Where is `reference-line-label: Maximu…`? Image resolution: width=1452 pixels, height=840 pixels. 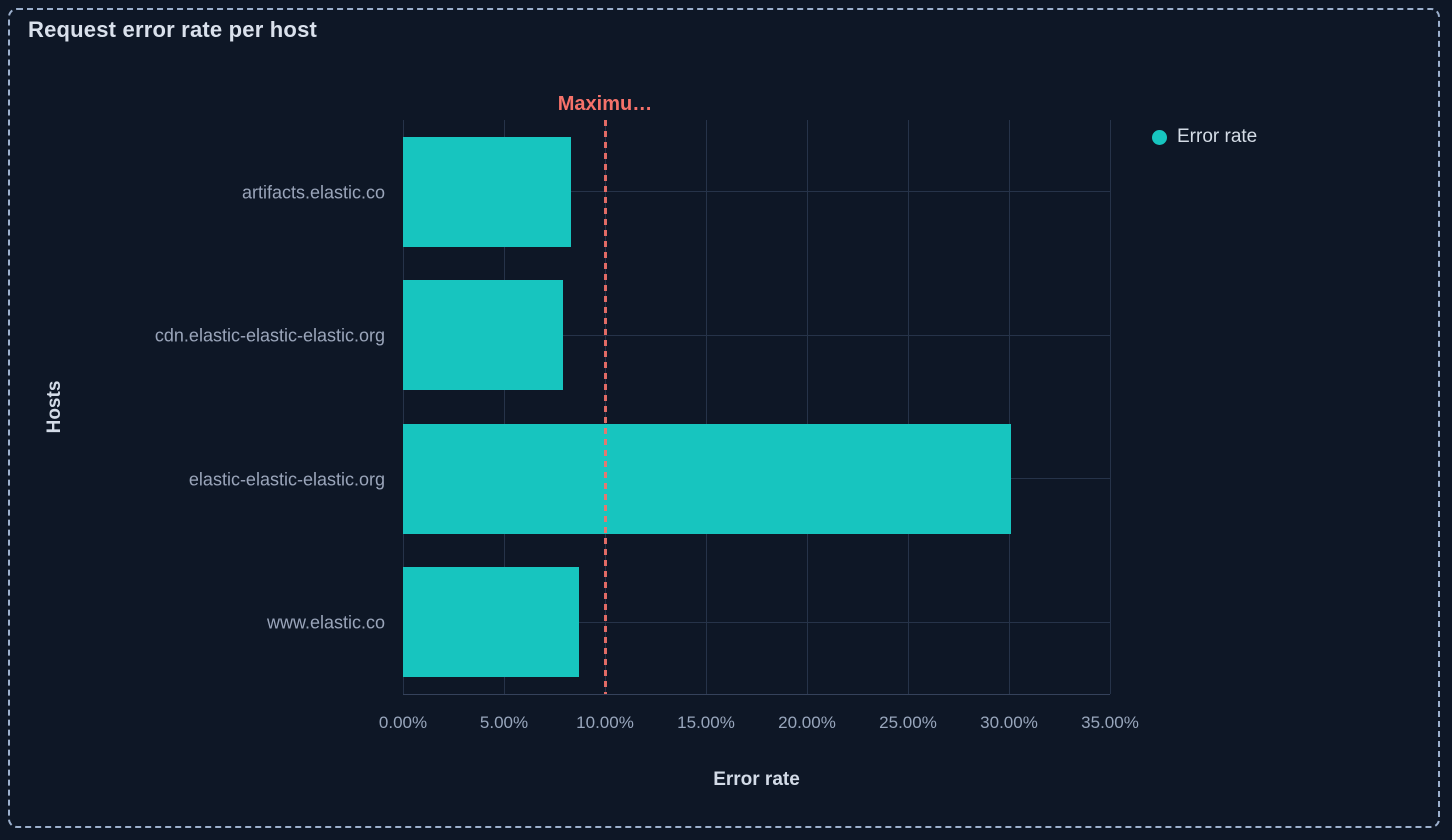 reference-line-label: Maximu… is located at coordinates (605, 104).